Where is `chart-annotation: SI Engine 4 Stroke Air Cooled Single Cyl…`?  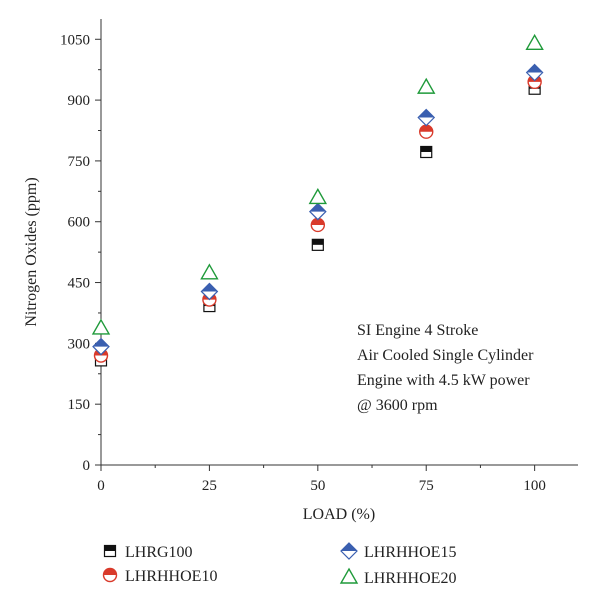
chart-annotation: SI Engine 4 Stroke Air Cooled Single Cyl… is located at coordinates (445, 368).